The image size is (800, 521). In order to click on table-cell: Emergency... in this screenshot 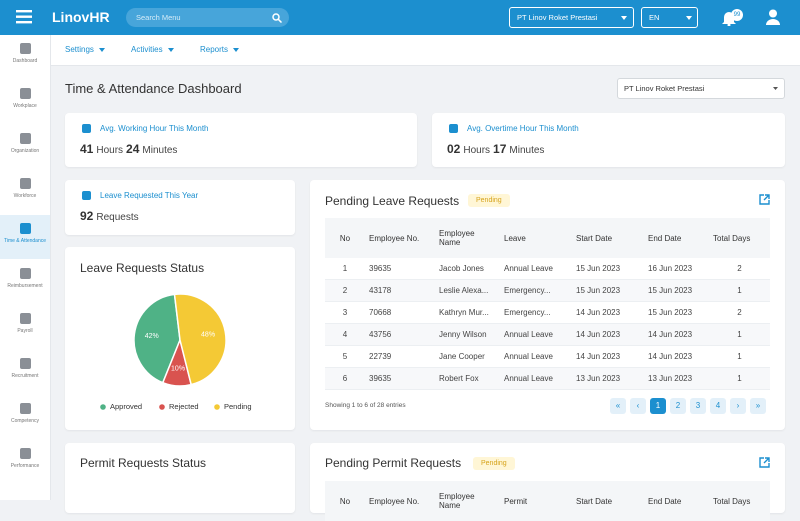, I will do `click(536, 312)`.